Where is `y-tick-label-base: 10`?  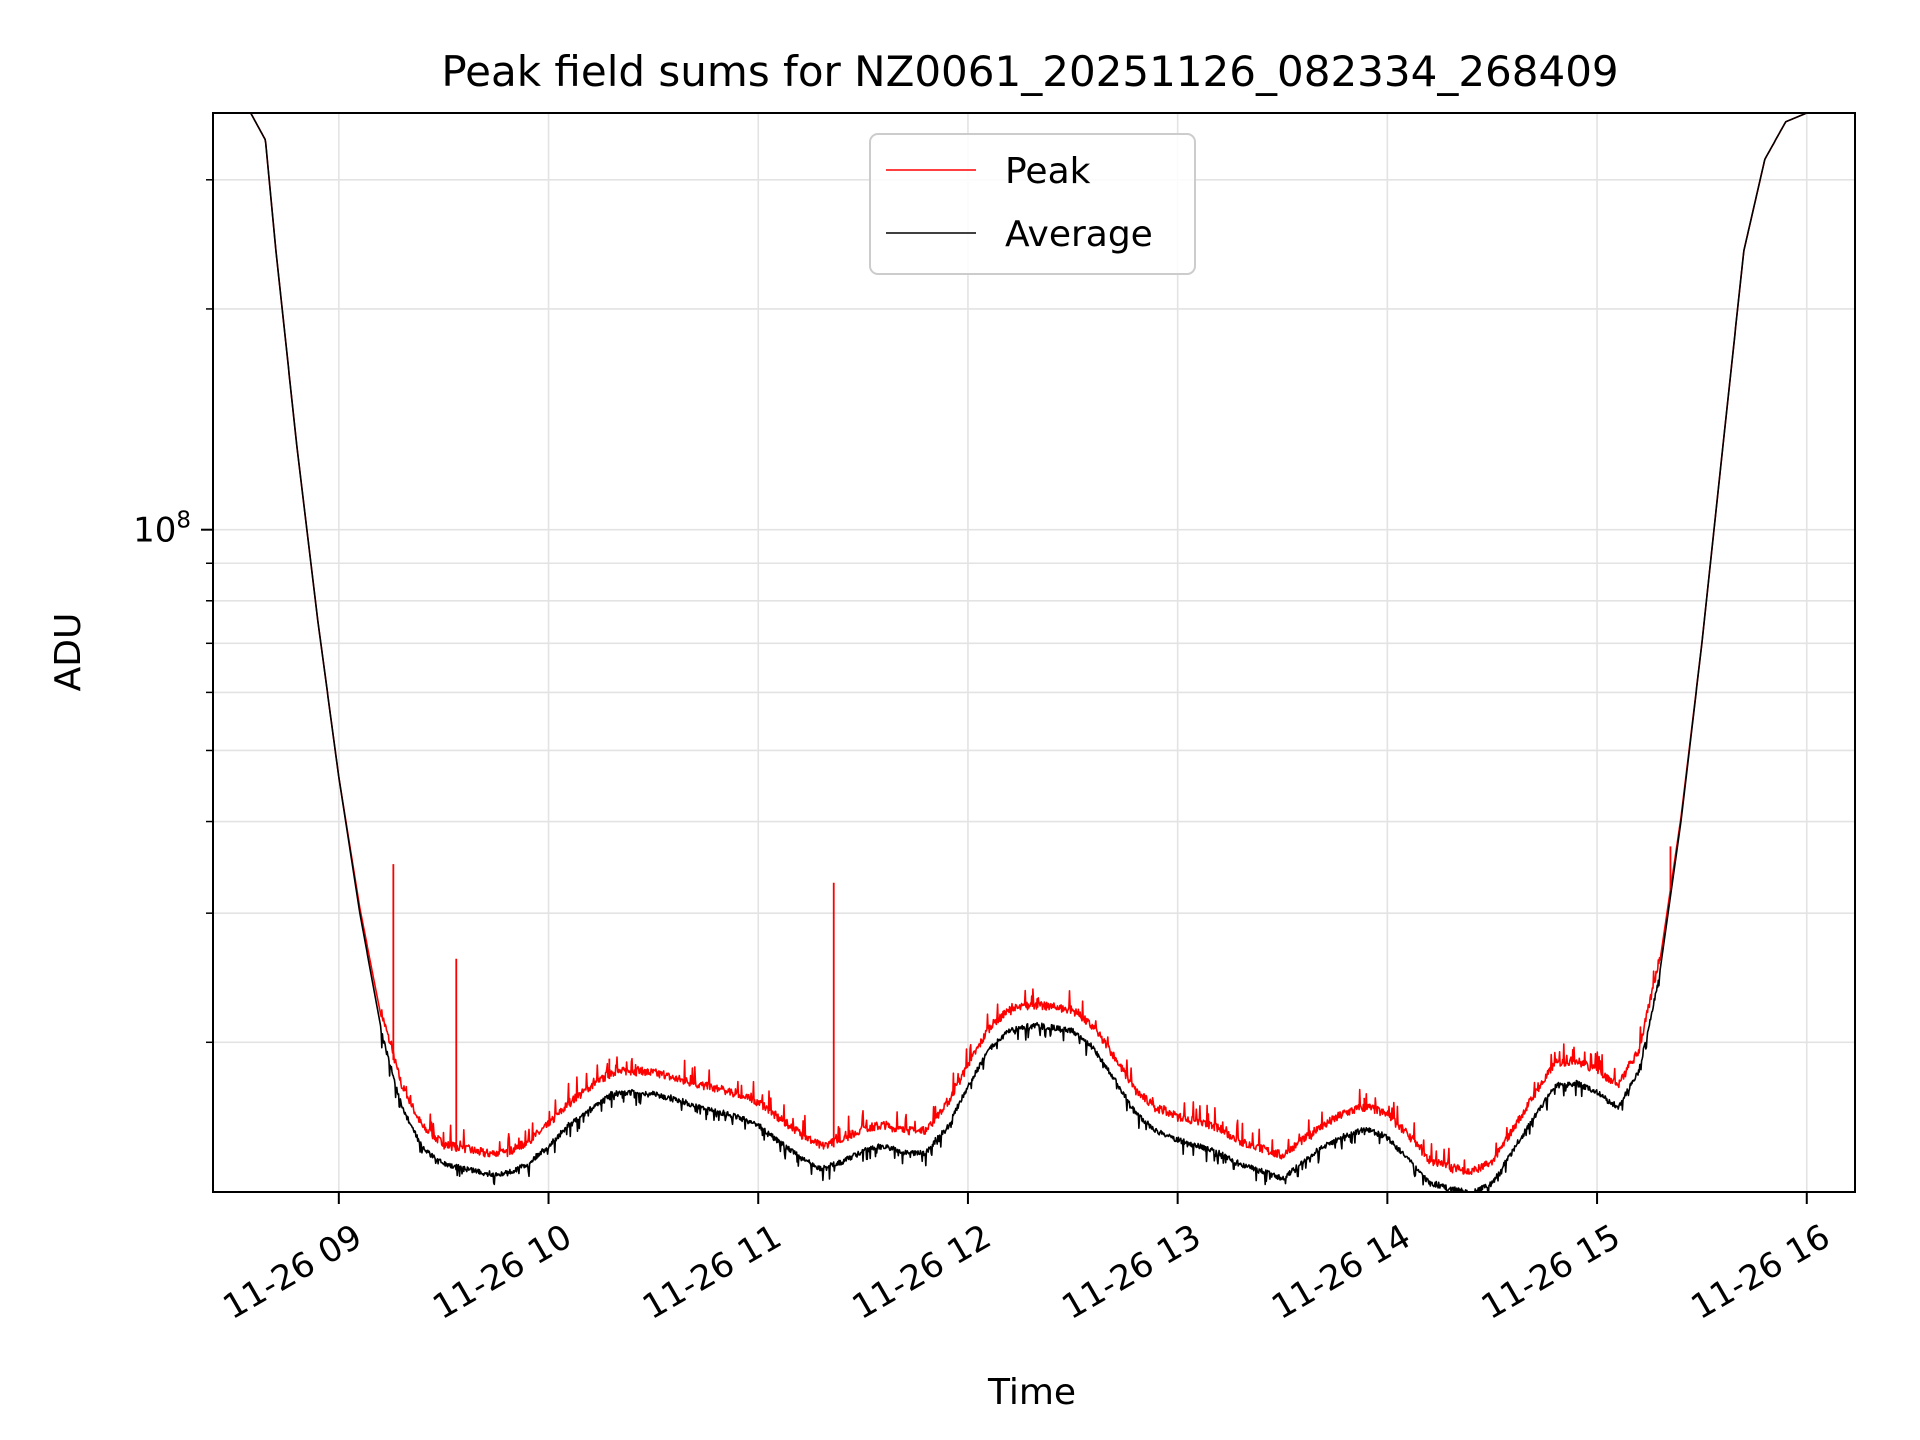
y-tick-label-base: 10 is located at coordinates (154, 531).